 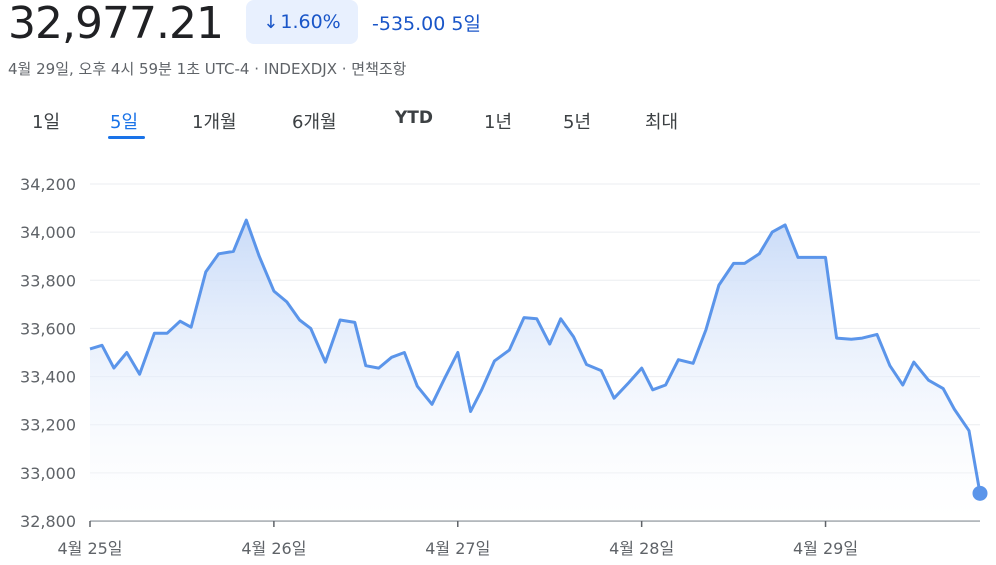 What do you see at coordinates (48, 184) in the screenshot?
I see `y-tick-label: 34,200` at bounding box center [48, 184].